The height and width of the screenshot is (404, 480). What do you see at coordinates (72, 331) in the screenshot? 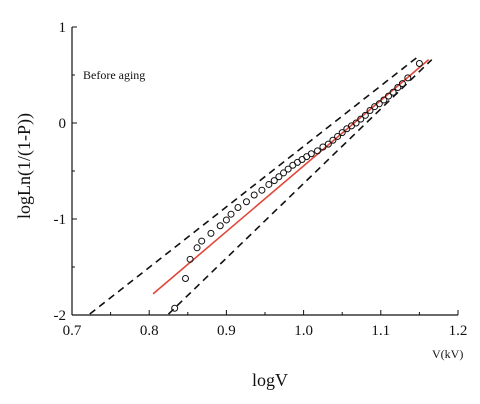
I see `x-tick-label: 0.7` at bounding box center [72, 331].